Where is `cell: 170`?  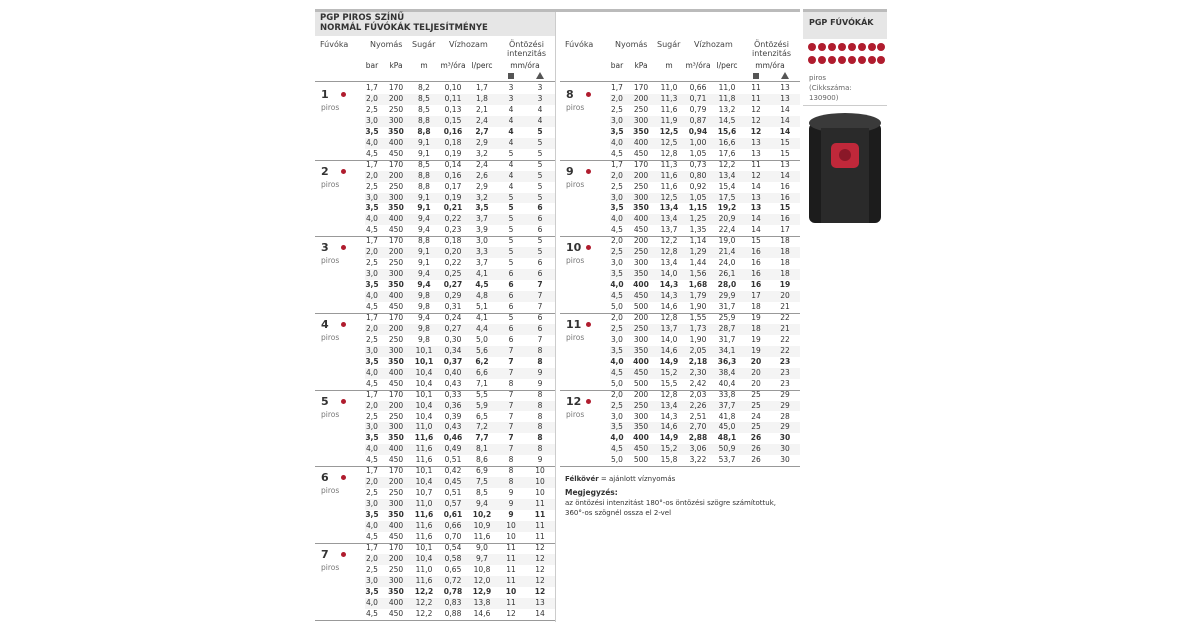
cell: 170 is located at coordinates (396, 394).